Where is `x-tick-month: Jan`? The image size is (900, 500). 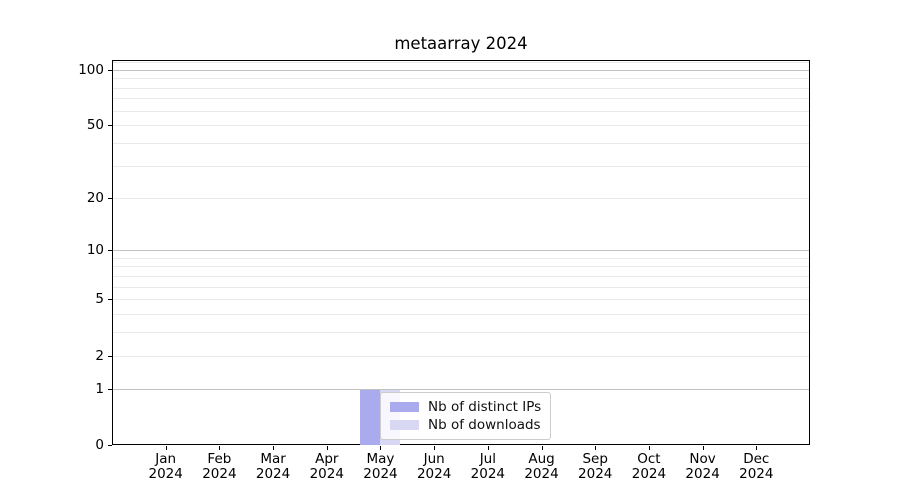 x-tick-month: Jan is located at coordinates (166, 459).